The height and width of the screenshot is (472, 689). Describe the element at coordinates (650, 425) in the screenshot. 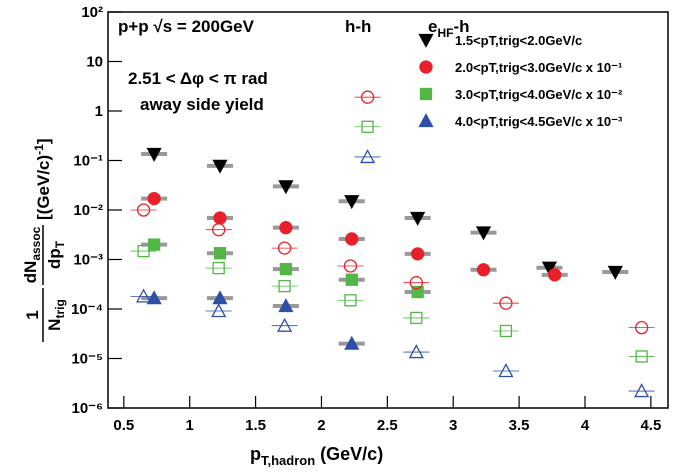

I see `x-tick-label: 4.5` at that location.